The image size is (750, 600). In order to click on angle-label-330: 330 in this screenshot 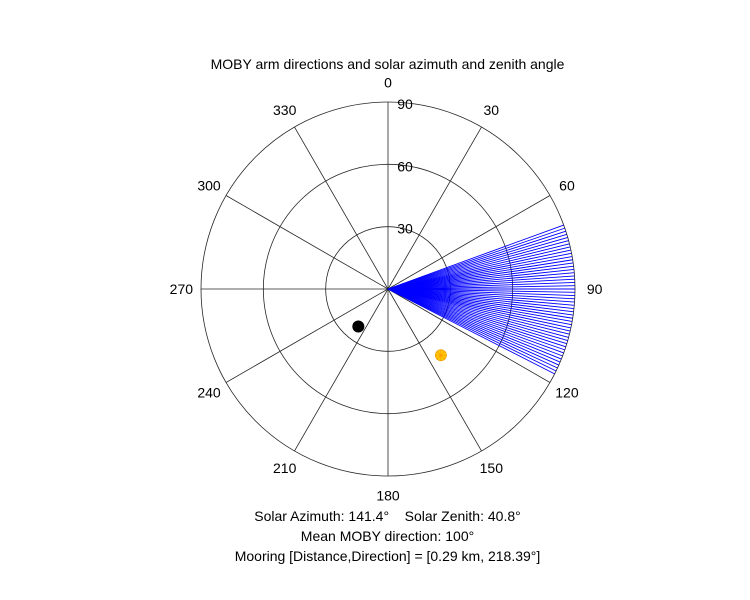, I will do `click(285, 110)`.